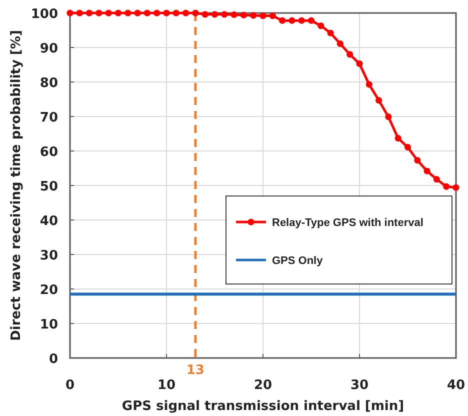  I want to click on y-tick-label: 40, so click(49, 221).